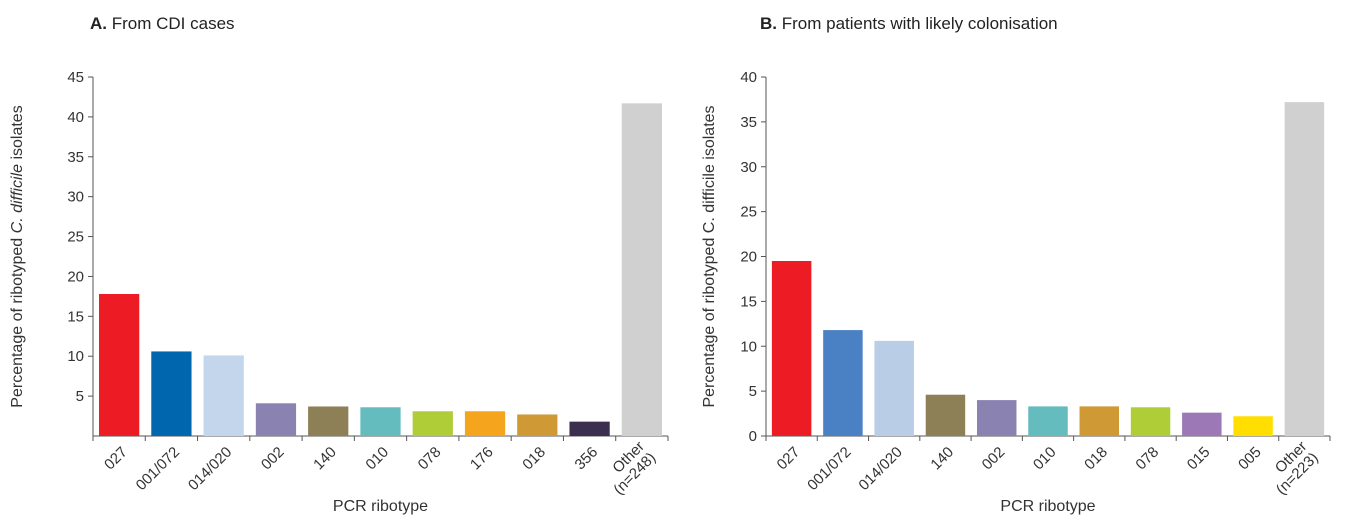 This screenshot has height=521, width=1349. Describe the element at coordinates (748, 167) in the screenshot. I see `chart-b-y-tick-label: 30` at that location.